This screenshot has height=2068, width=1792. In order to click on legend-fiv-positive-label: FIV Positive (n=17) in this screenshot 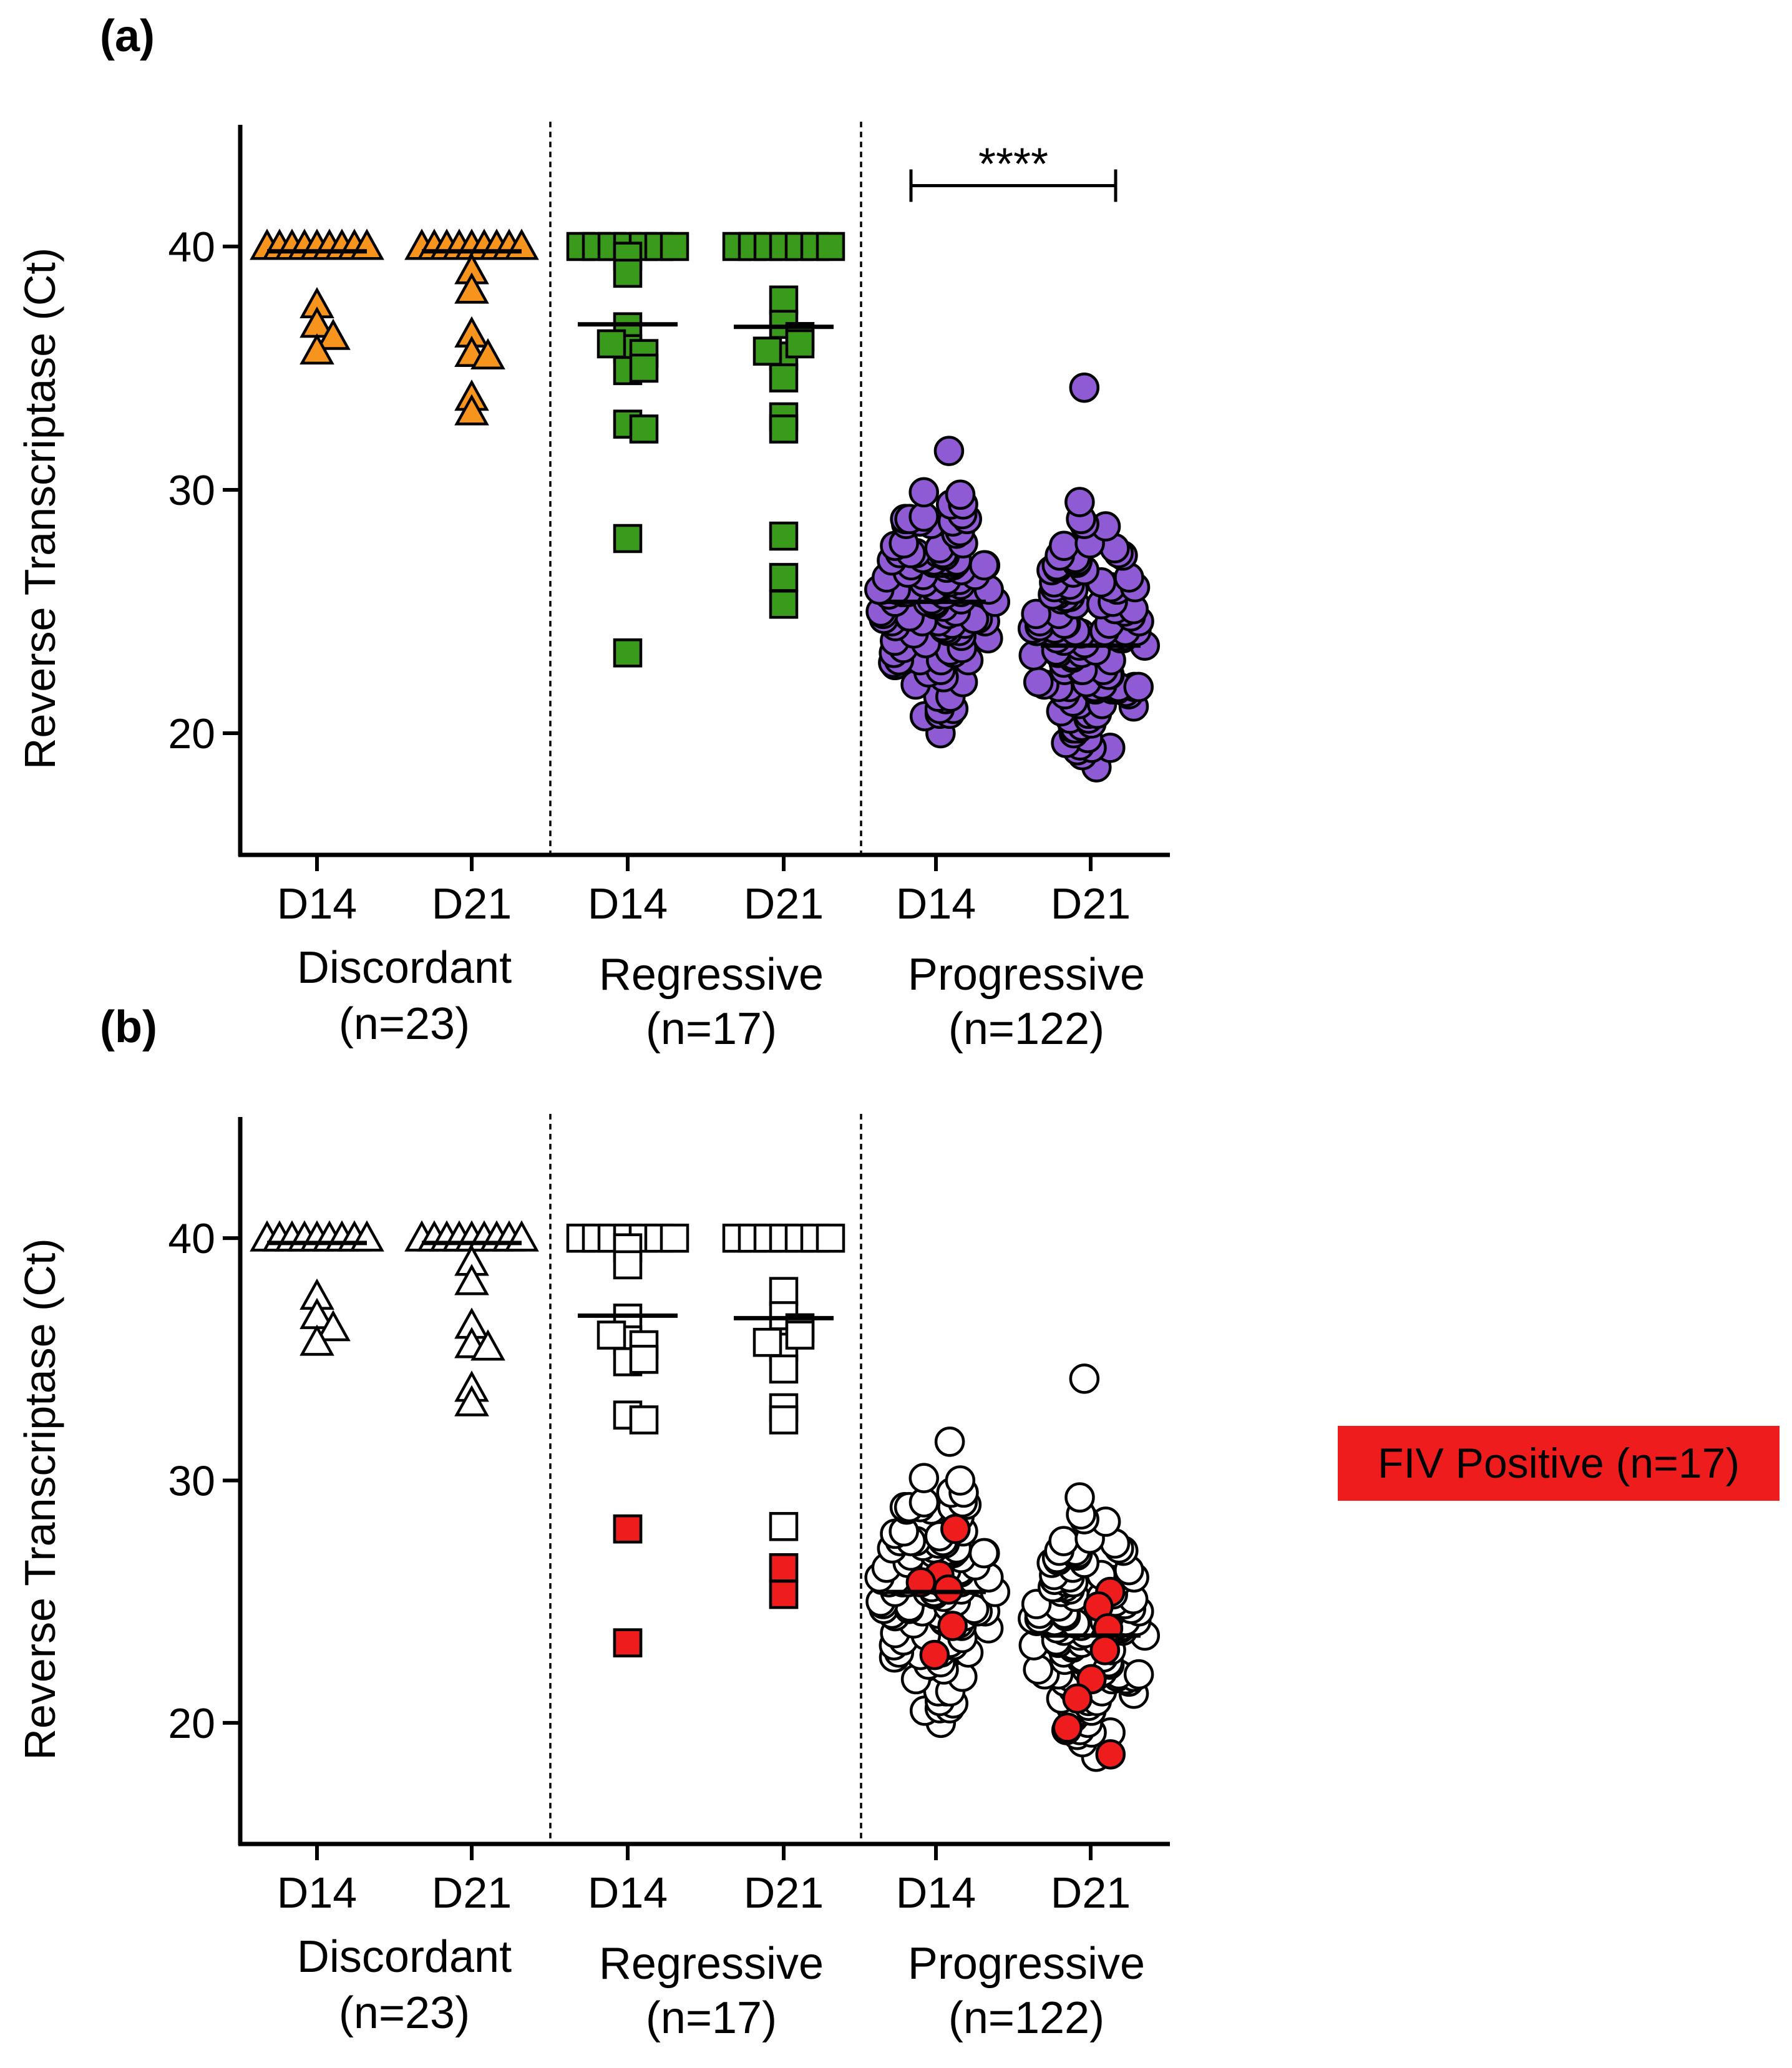, I will do `click(1559, 1463)`.